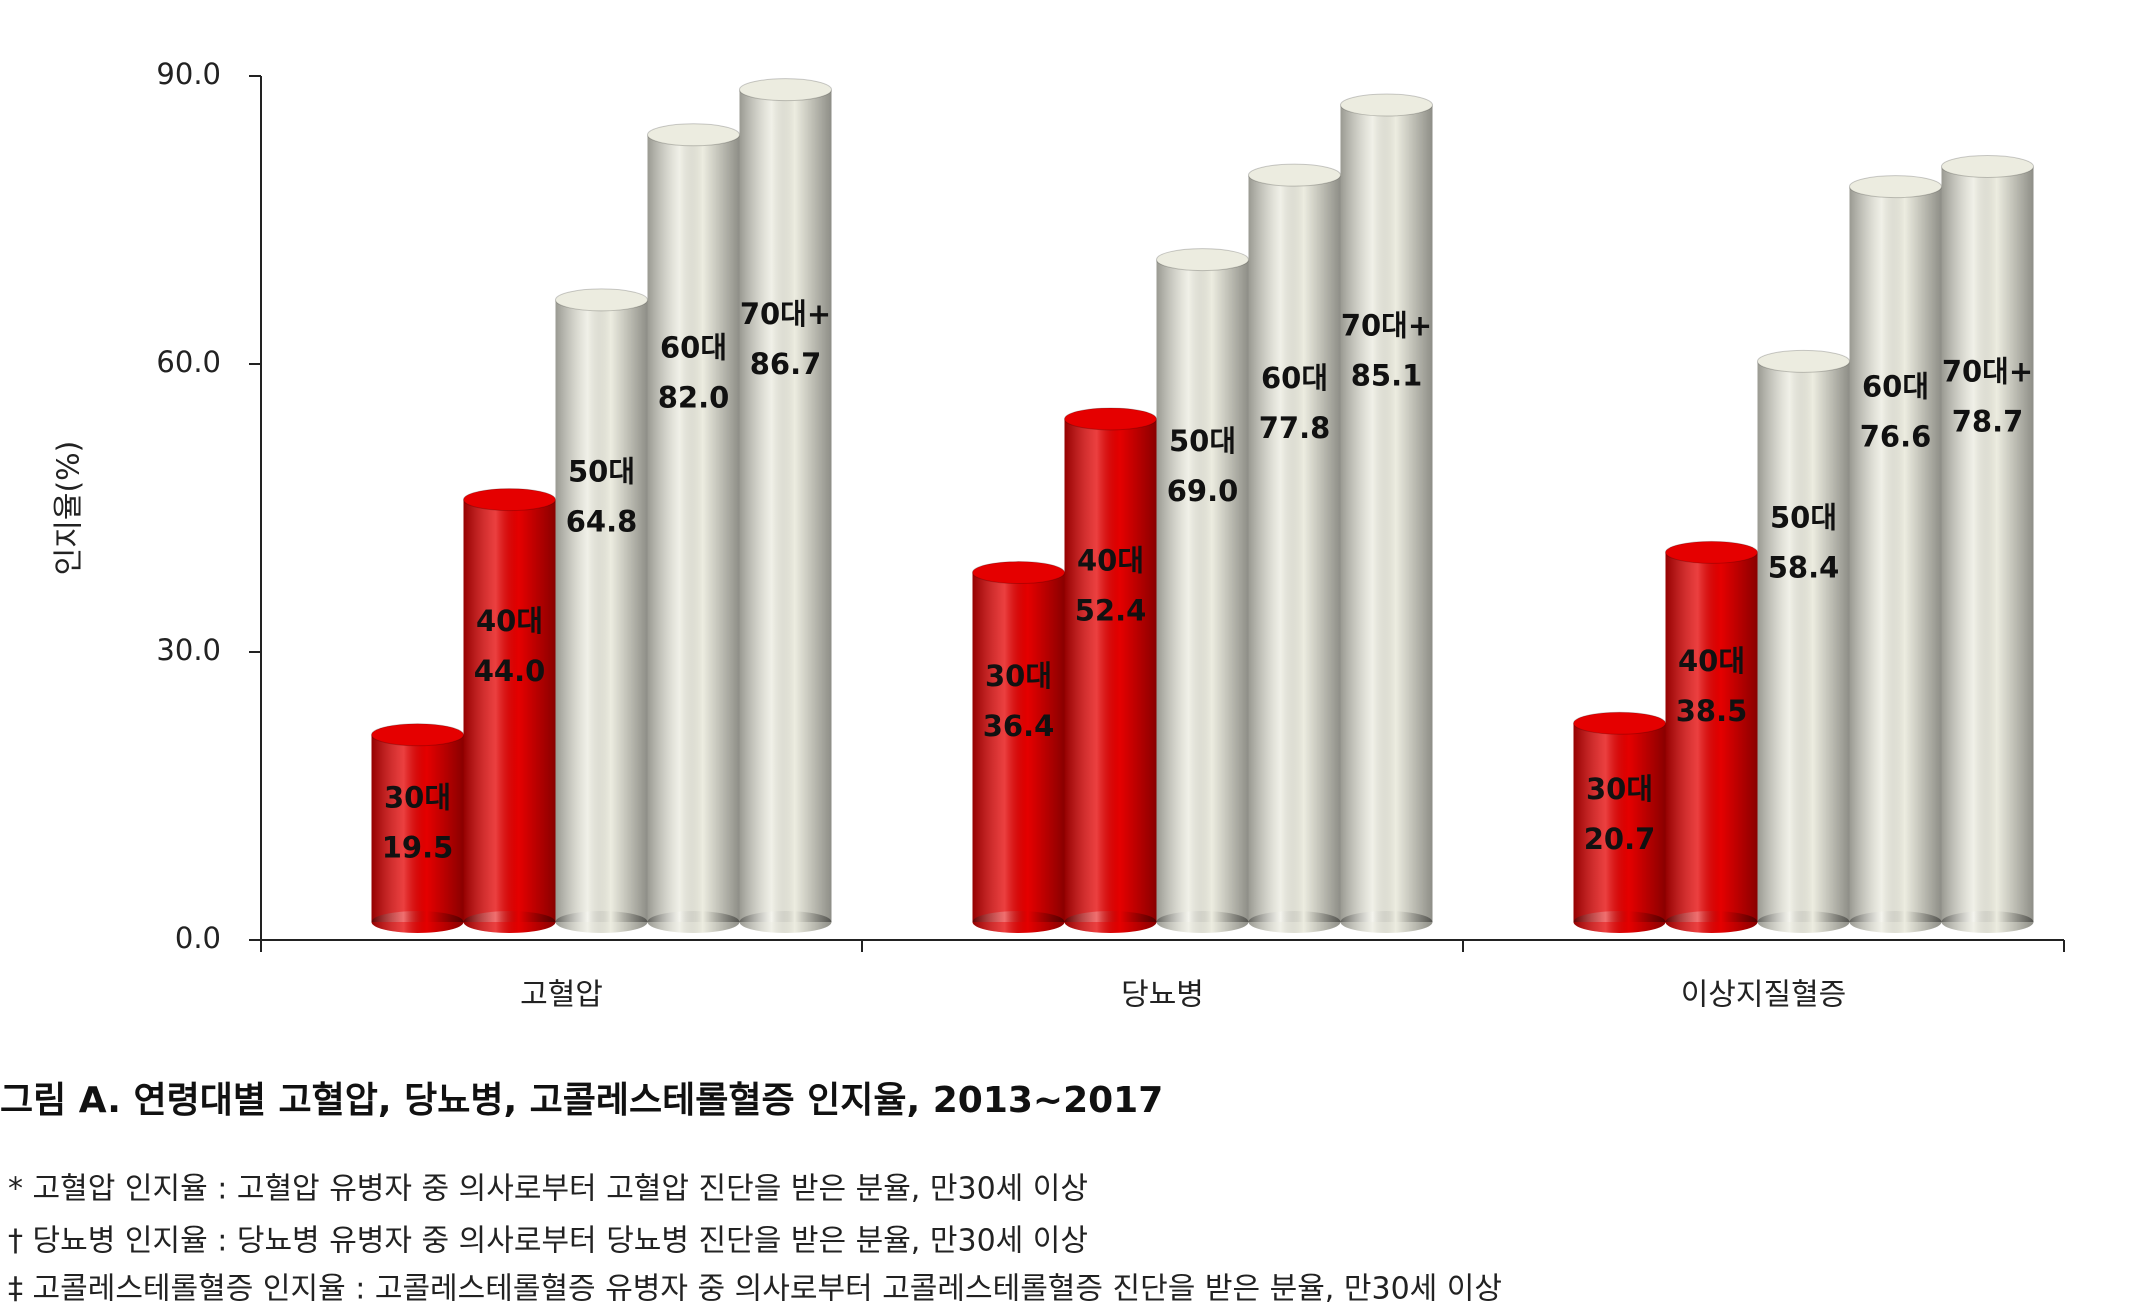 The width and height of the screenshot is (2135, 1306). Describe the element at coordinates (418, 848) in the screenshot. I see `data-label: 19.5` at that location.